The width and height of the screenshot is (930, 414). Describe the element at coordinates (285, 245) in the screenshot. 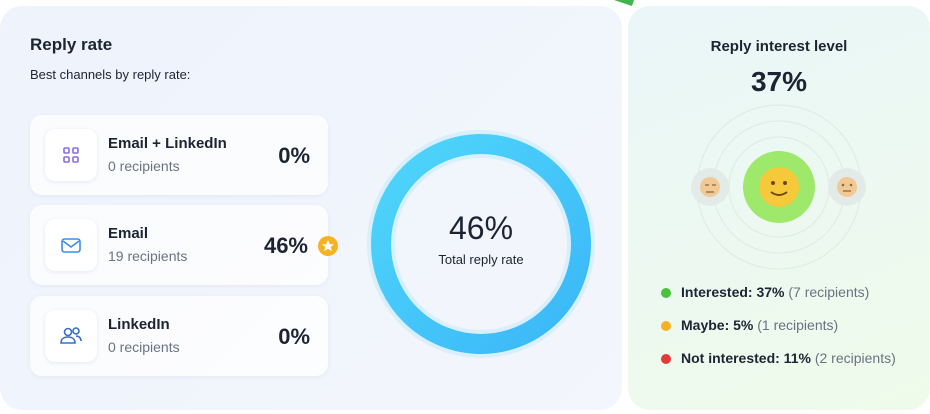

I see `rate: 46%` at that location.